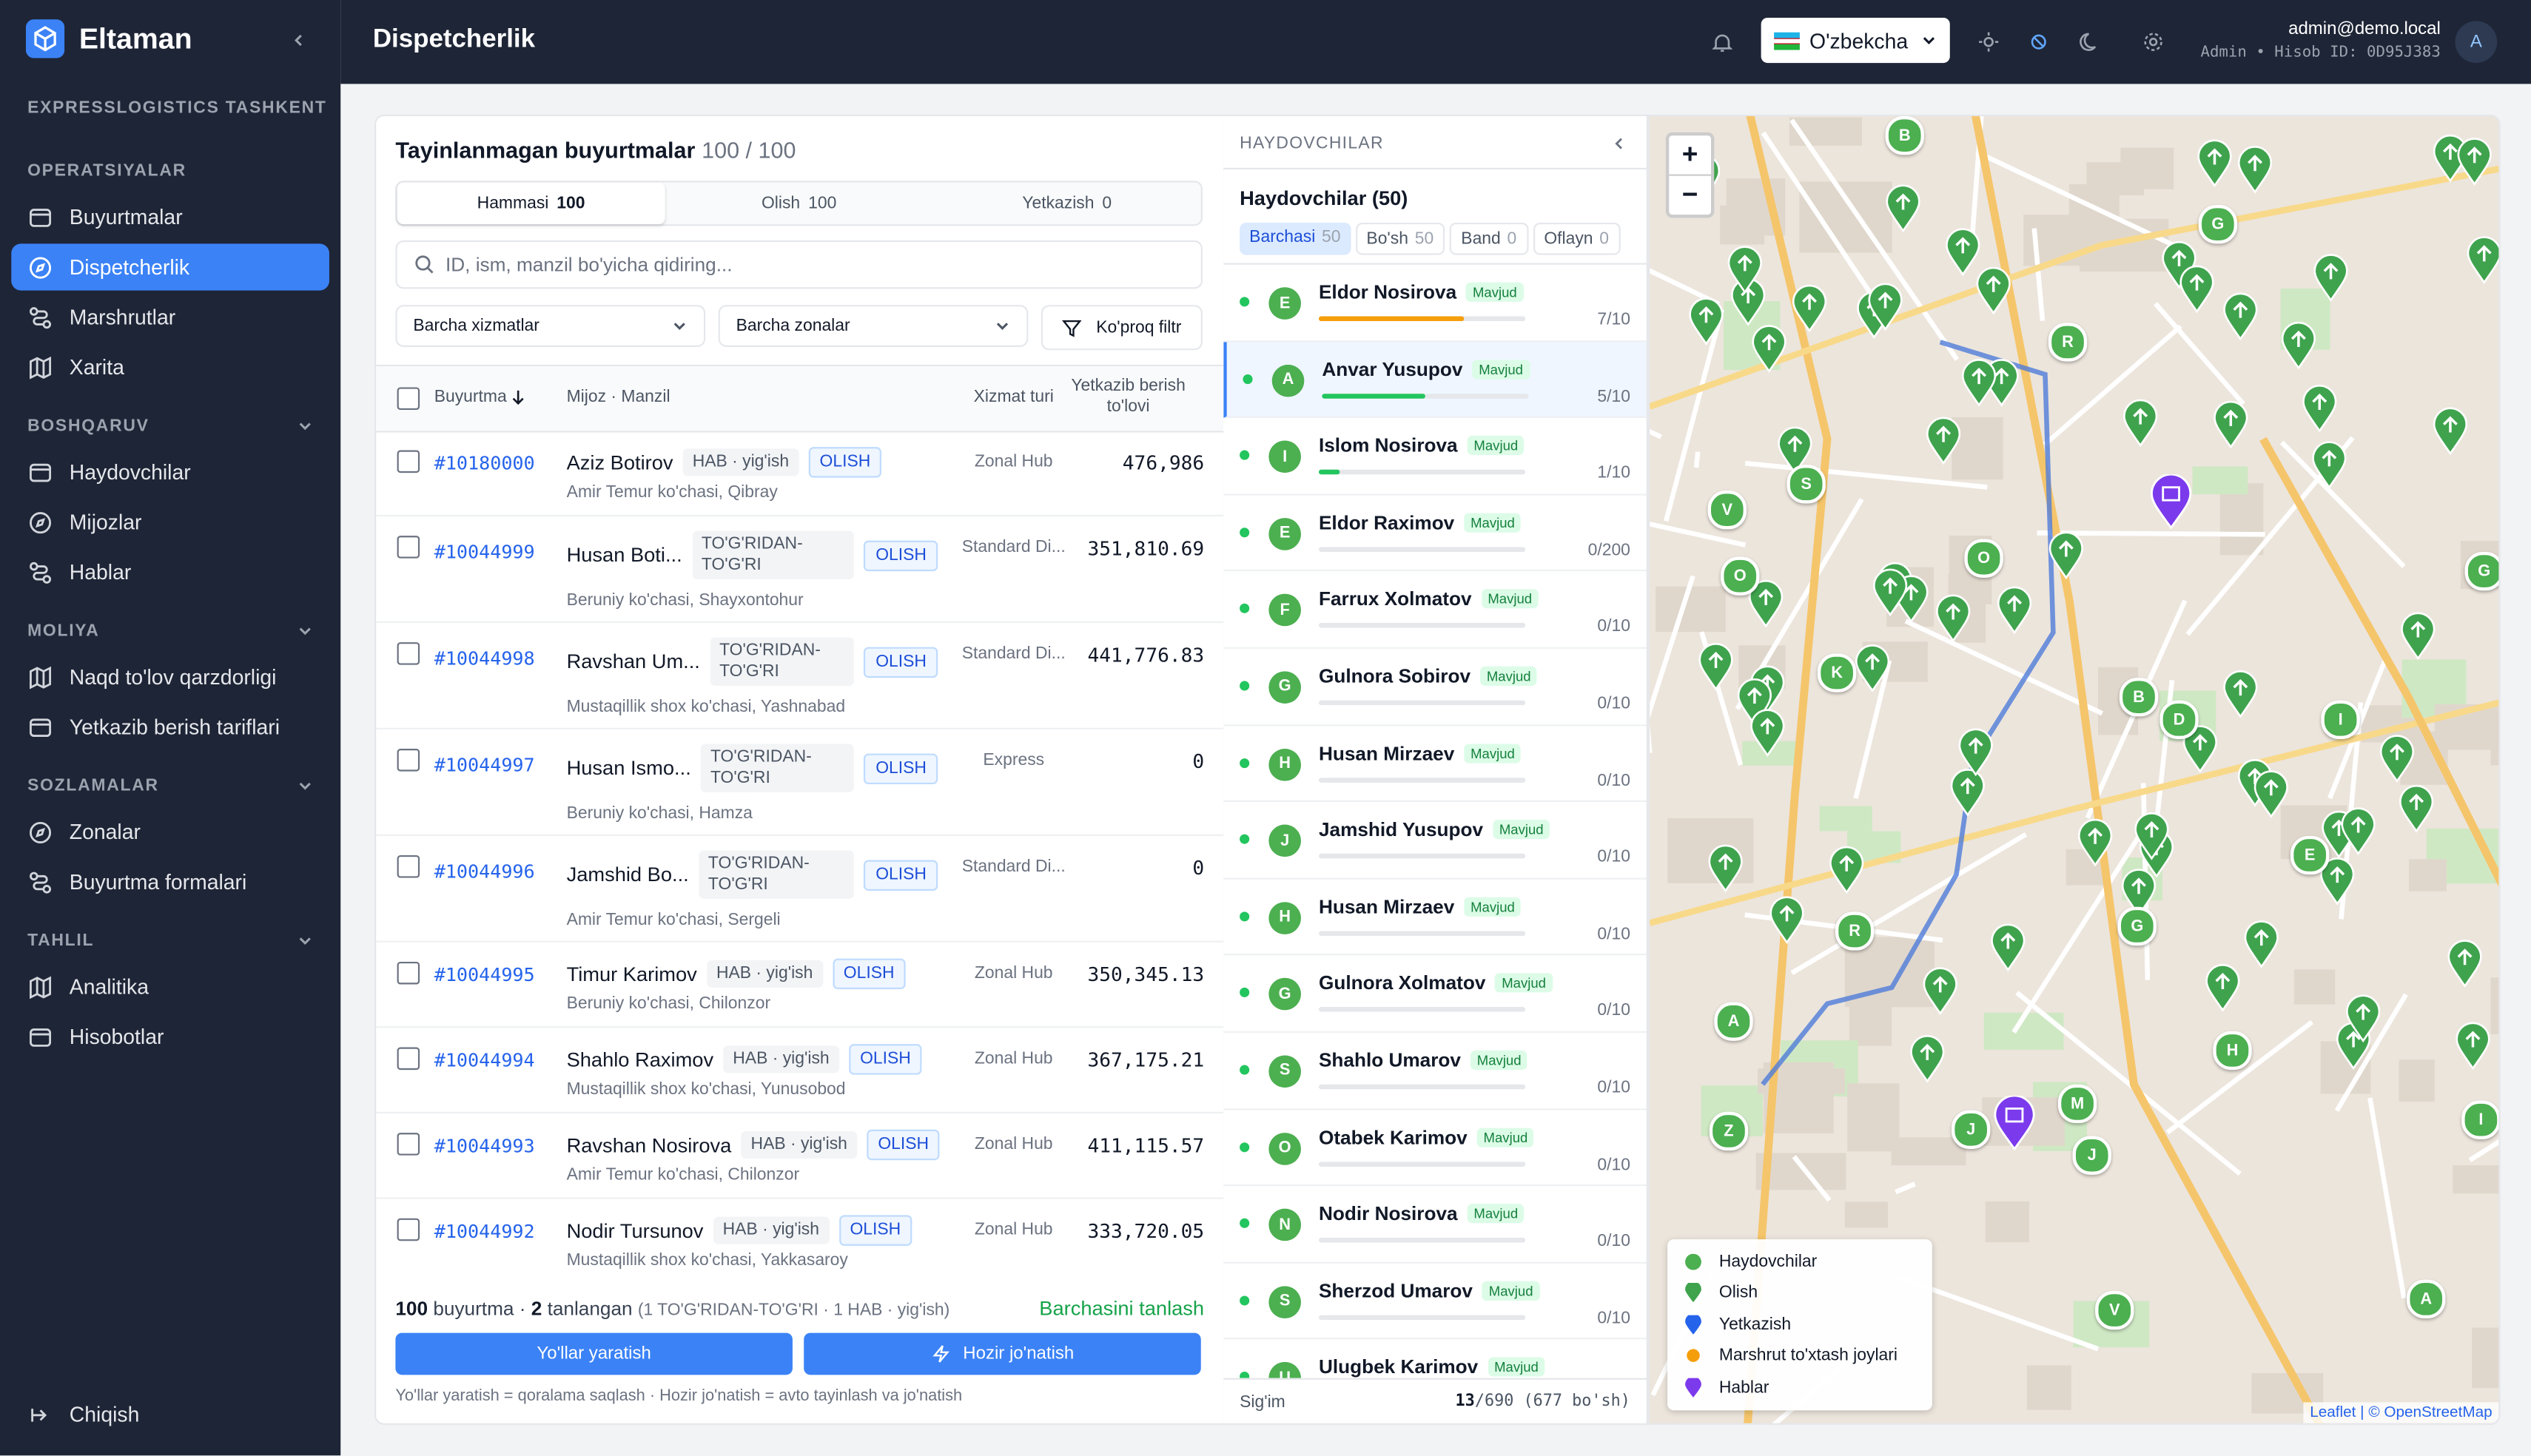 Image resolution: width=2531 pixels, height=1456 pixels. I want to click on tab: Yetkazish 0, so click(1067, 203).